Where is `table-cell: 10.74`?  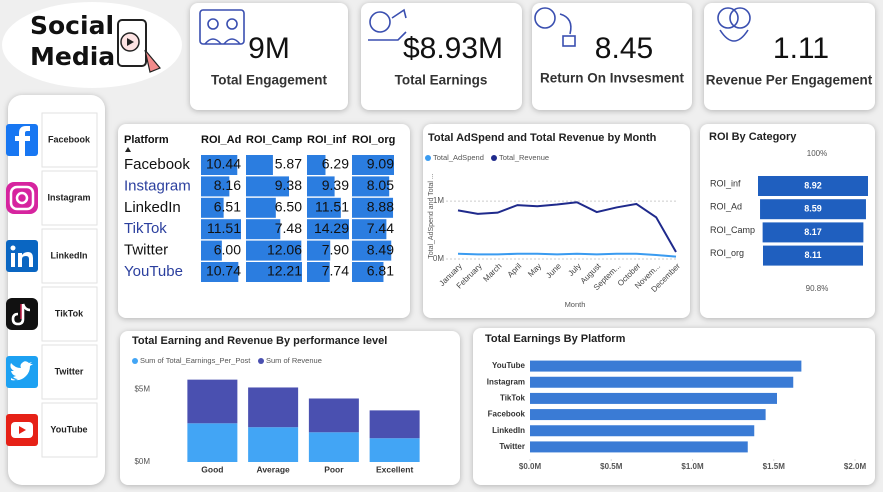
table-cell: 10.74 is located at coordinates (223, 271).